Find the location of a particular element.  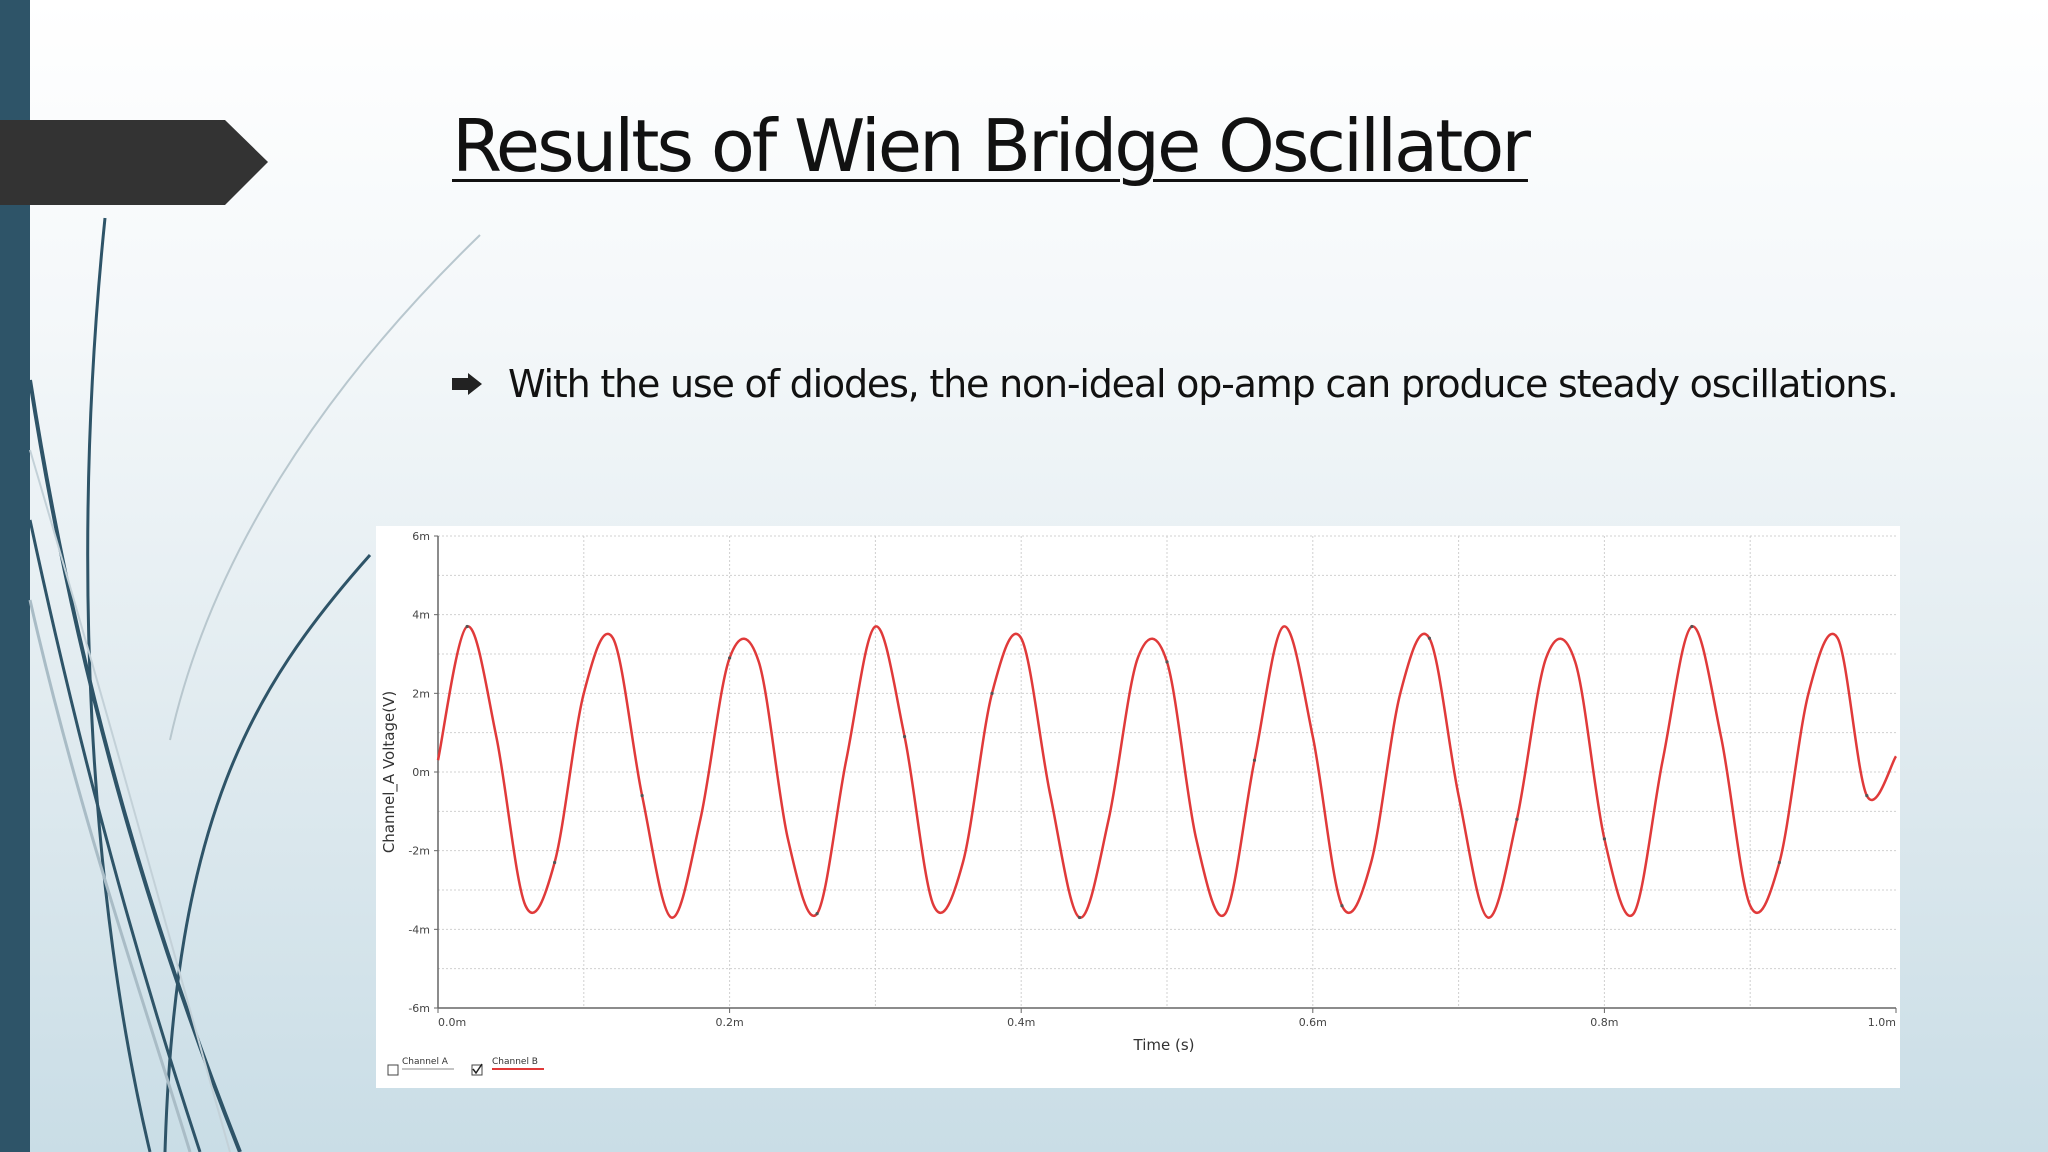

y-tick-label: 4m is located at coordinates (421, 615).